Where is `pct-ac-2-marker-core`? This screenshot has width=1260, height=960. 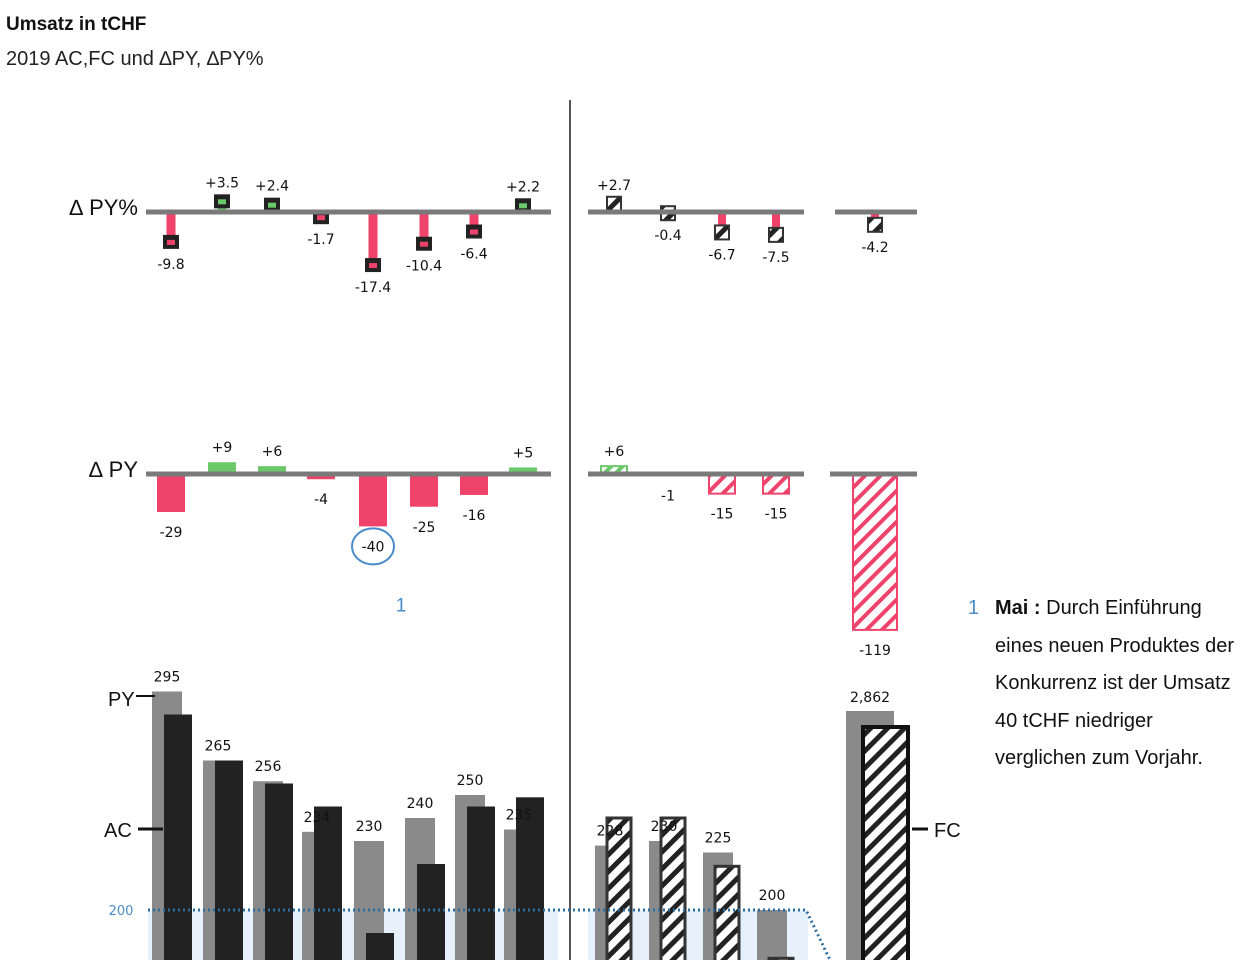
pct-ac-2-marker-core is located at coordinates (272, 205).